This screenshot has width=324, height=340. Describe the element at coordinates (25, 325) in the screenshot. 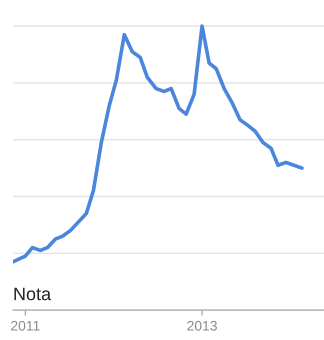

I see `x-tick-label: 2011` at that location.